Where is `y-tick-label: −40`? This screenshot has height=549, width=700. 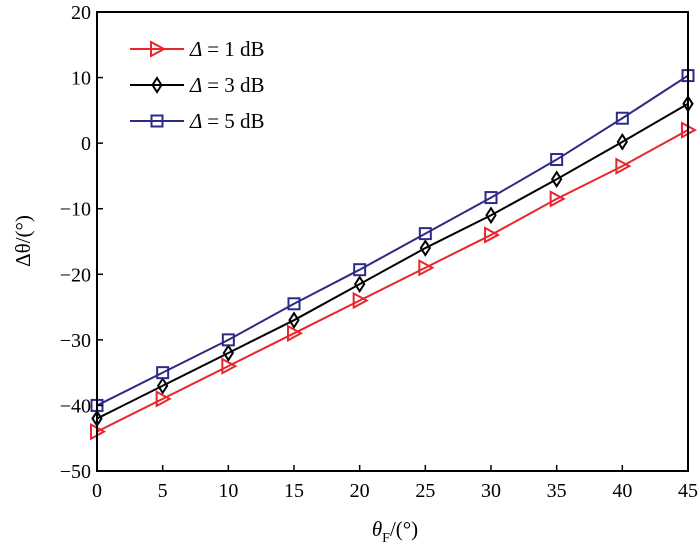 y-tick-label: −40 is located at coordinates (75, 406).